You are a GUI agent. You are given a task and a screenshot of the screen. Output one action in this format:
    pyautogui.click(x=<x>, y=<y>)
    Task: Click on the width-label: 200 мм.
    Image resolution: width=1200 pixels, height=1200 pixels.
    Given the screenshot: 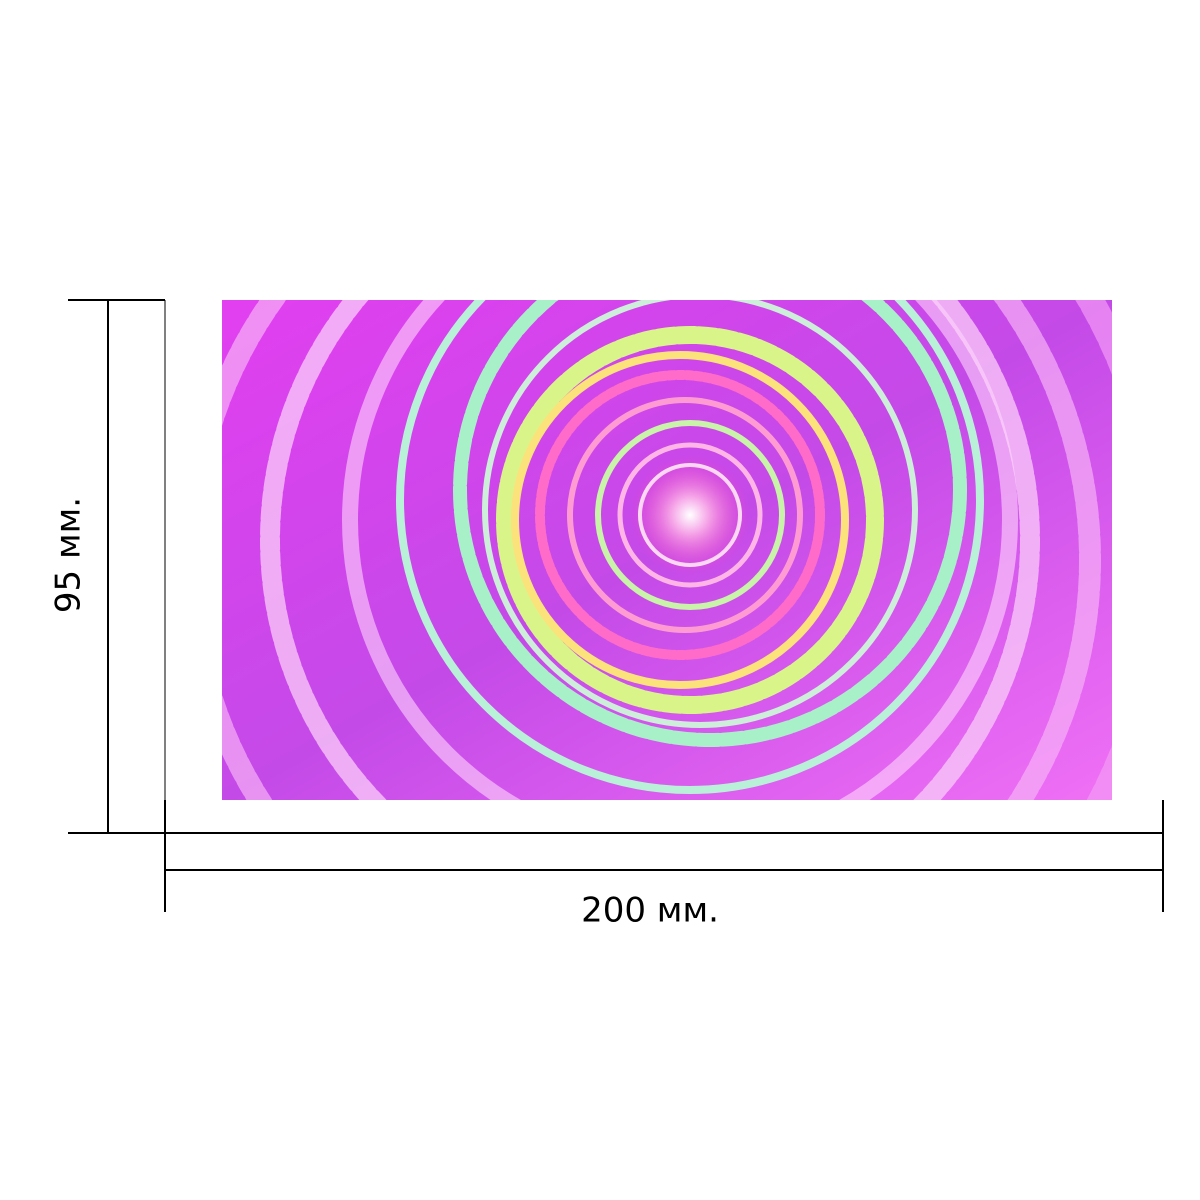 What is the action you would take?
    pyautogui.click(x=650, y=911)
    